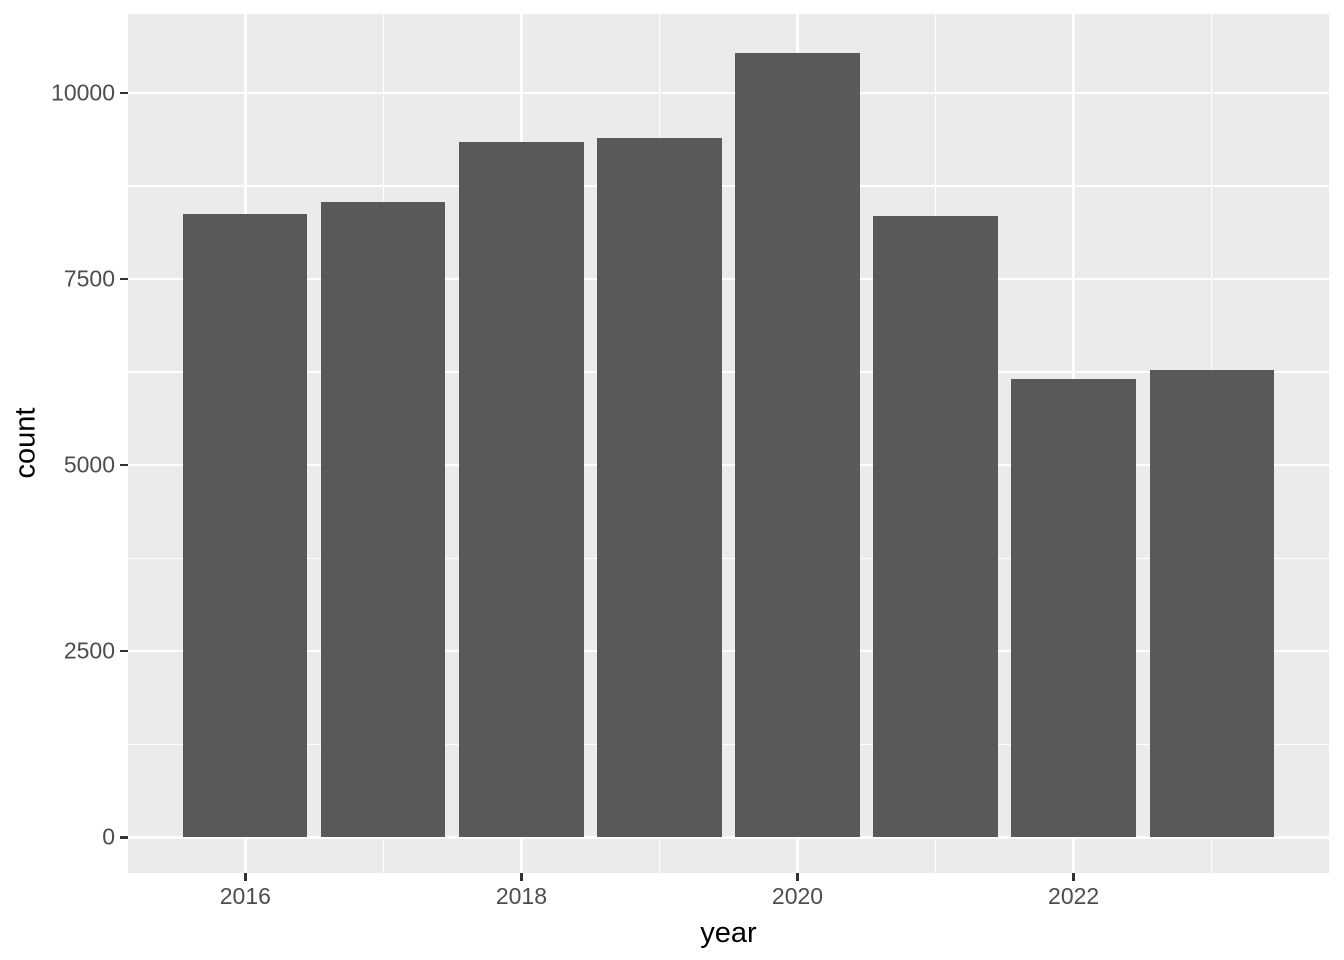 The width and height of the screenshot is (1344, 960). What do you see at coordinates (245, 896) in the screenshot?
I see `x-tick-label-2016: 2016` at bounding box center [245, 896].